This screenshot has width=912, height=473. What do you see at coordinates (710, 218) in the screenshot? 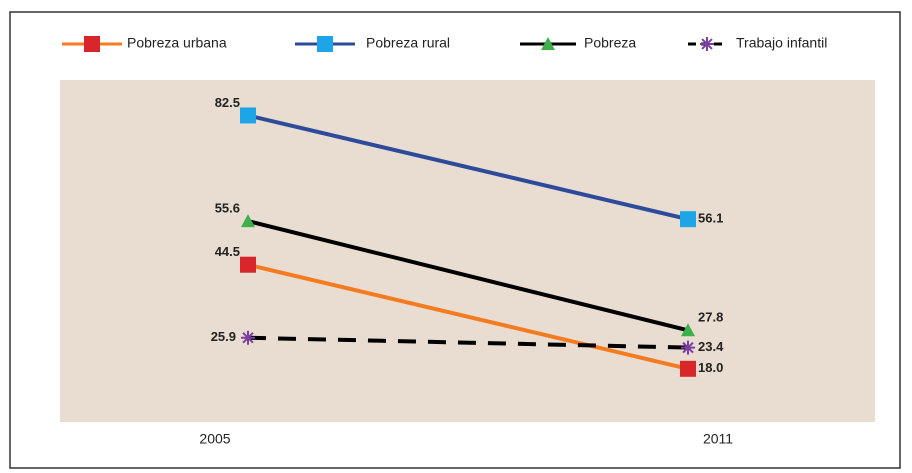
I see `value-label: 56.1` at bounding box center [710, 218].